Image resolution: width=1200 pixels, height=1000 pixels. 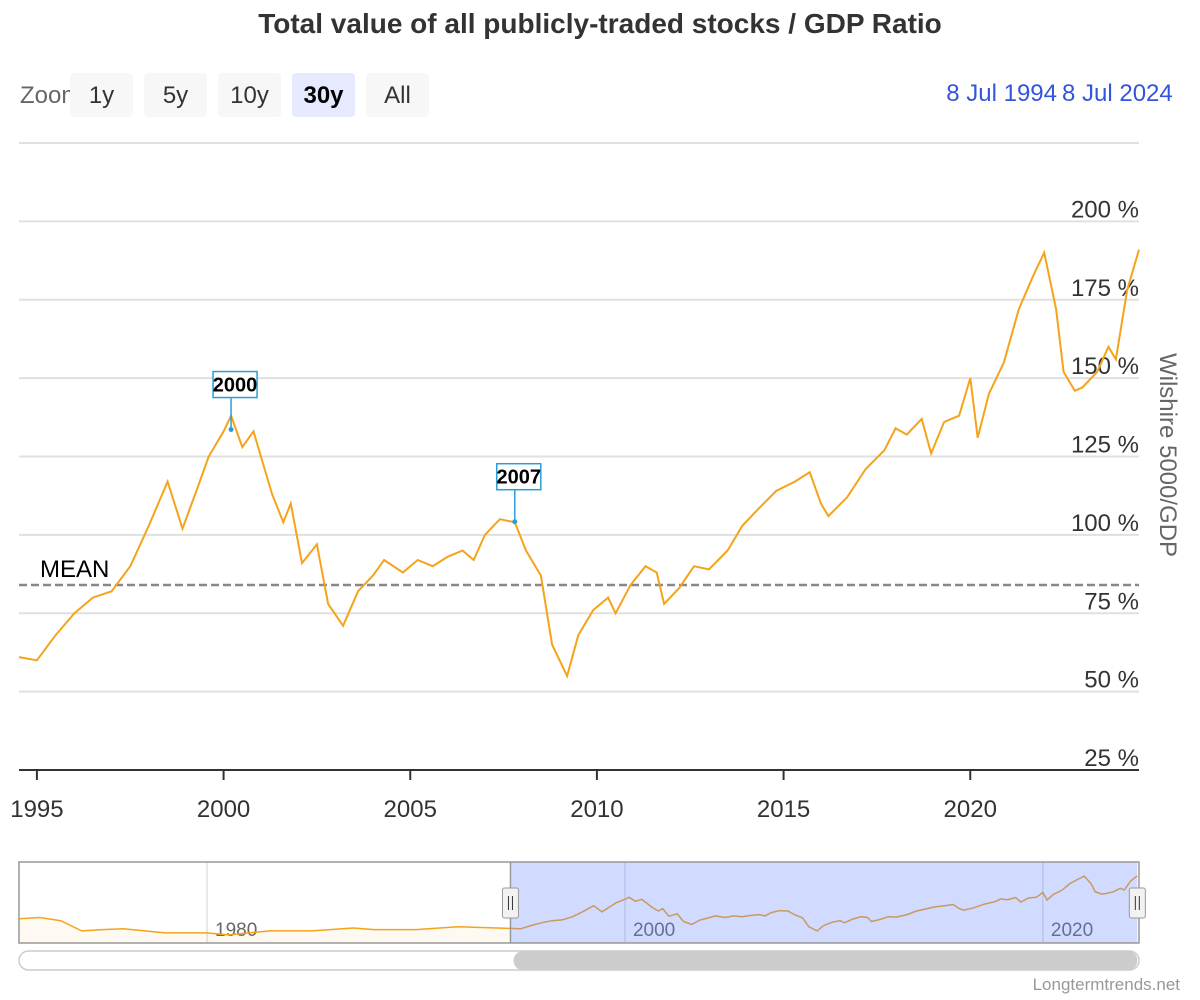 I want to click on annotation-label: 2000, so click(x=235, y=386).